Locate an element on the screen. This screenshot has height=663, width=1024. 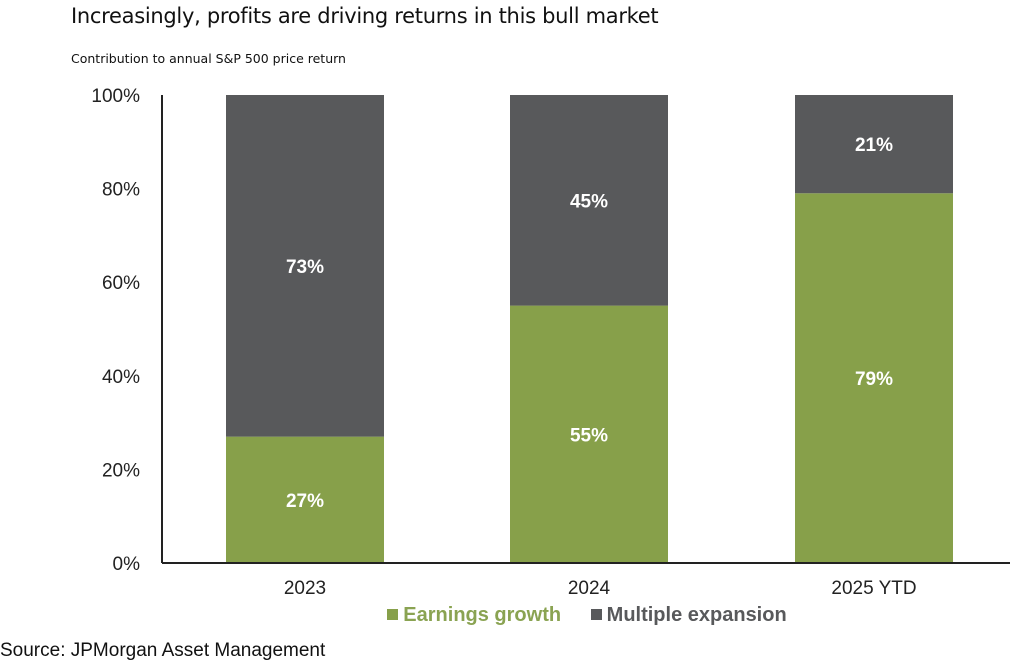
data-label: 73% is located at coordinates (305, 267).